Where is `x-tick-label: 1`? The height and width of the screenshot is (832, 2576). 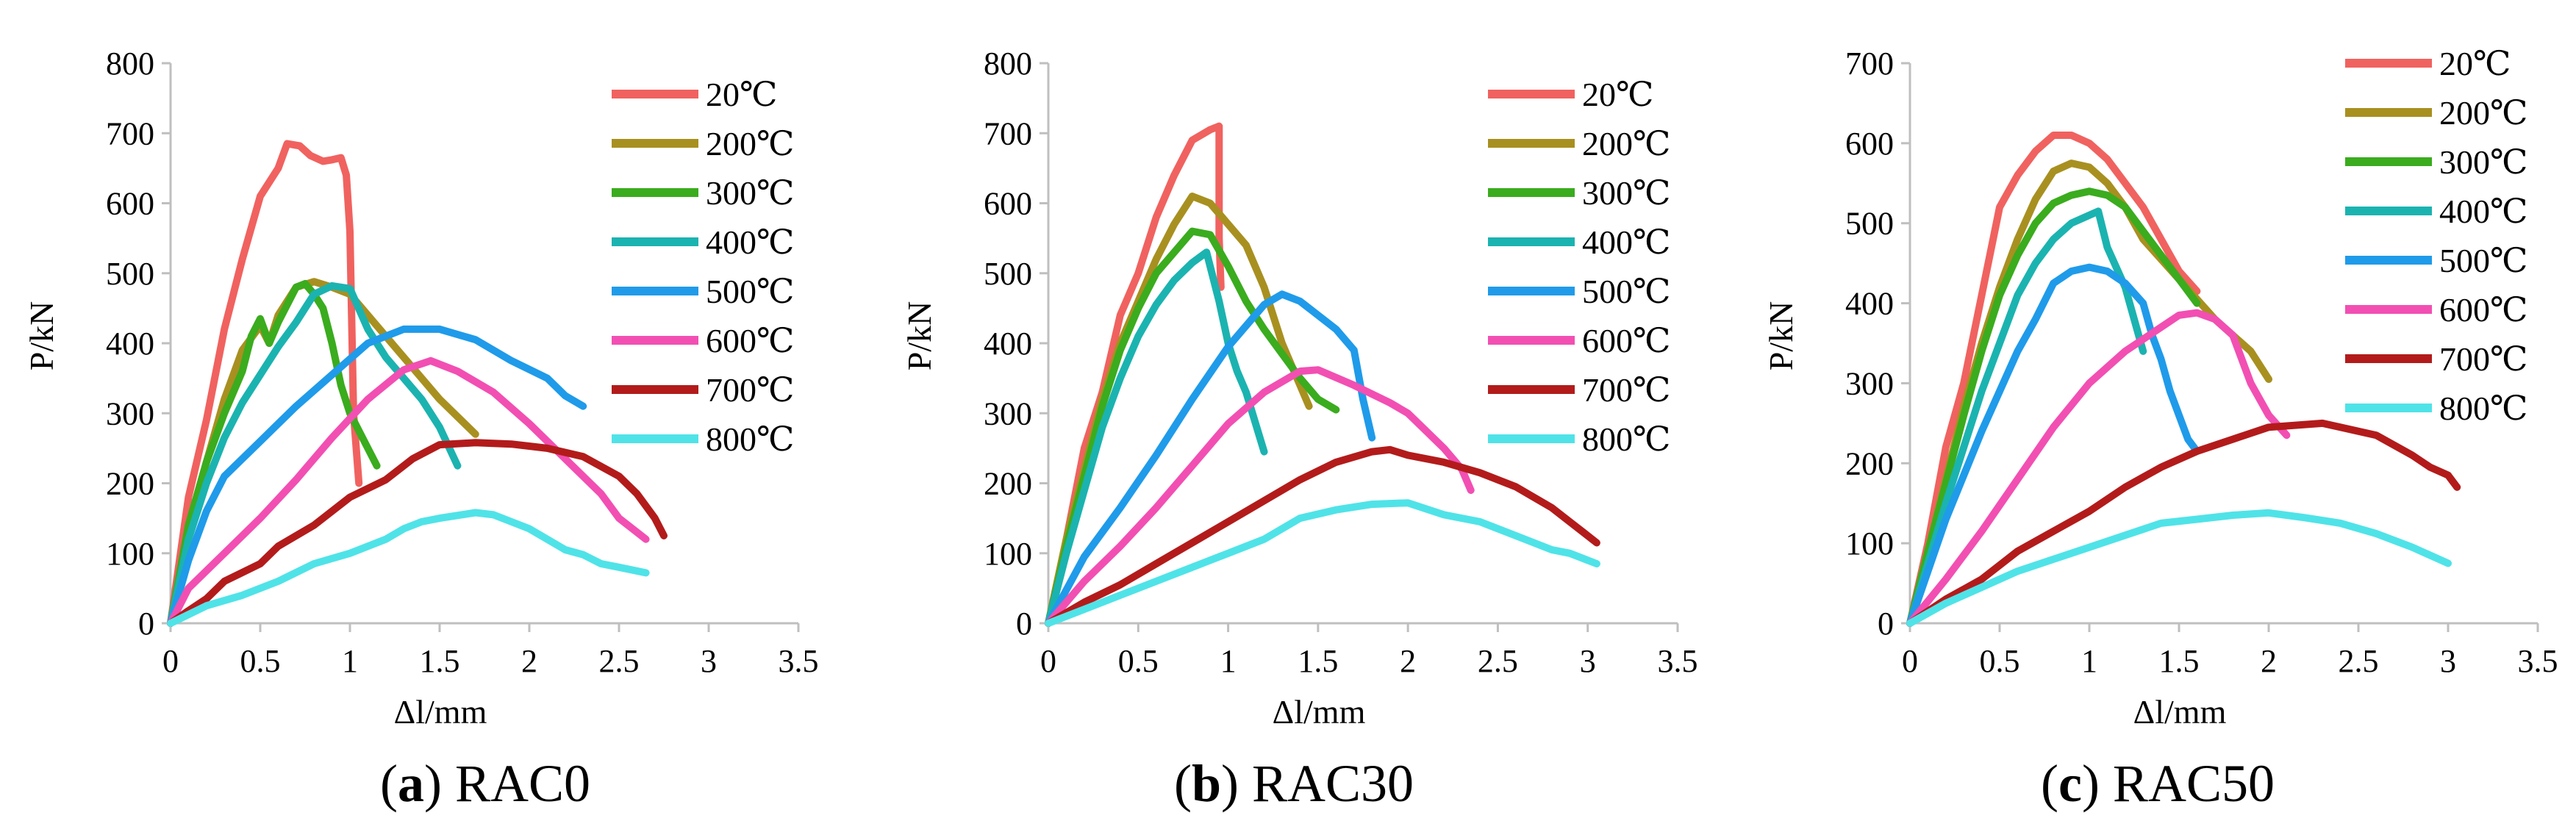
x-tick-label: 1 is located at coordinates (2089, 661).